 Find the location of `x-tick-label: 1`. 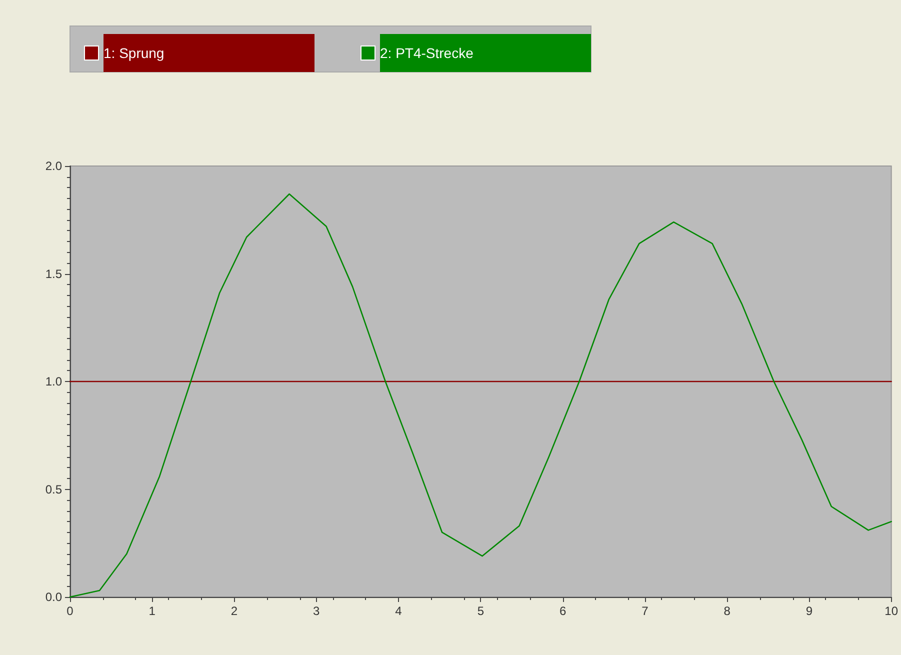

x-tick-label: 1 is located at coordinates (152, 611).